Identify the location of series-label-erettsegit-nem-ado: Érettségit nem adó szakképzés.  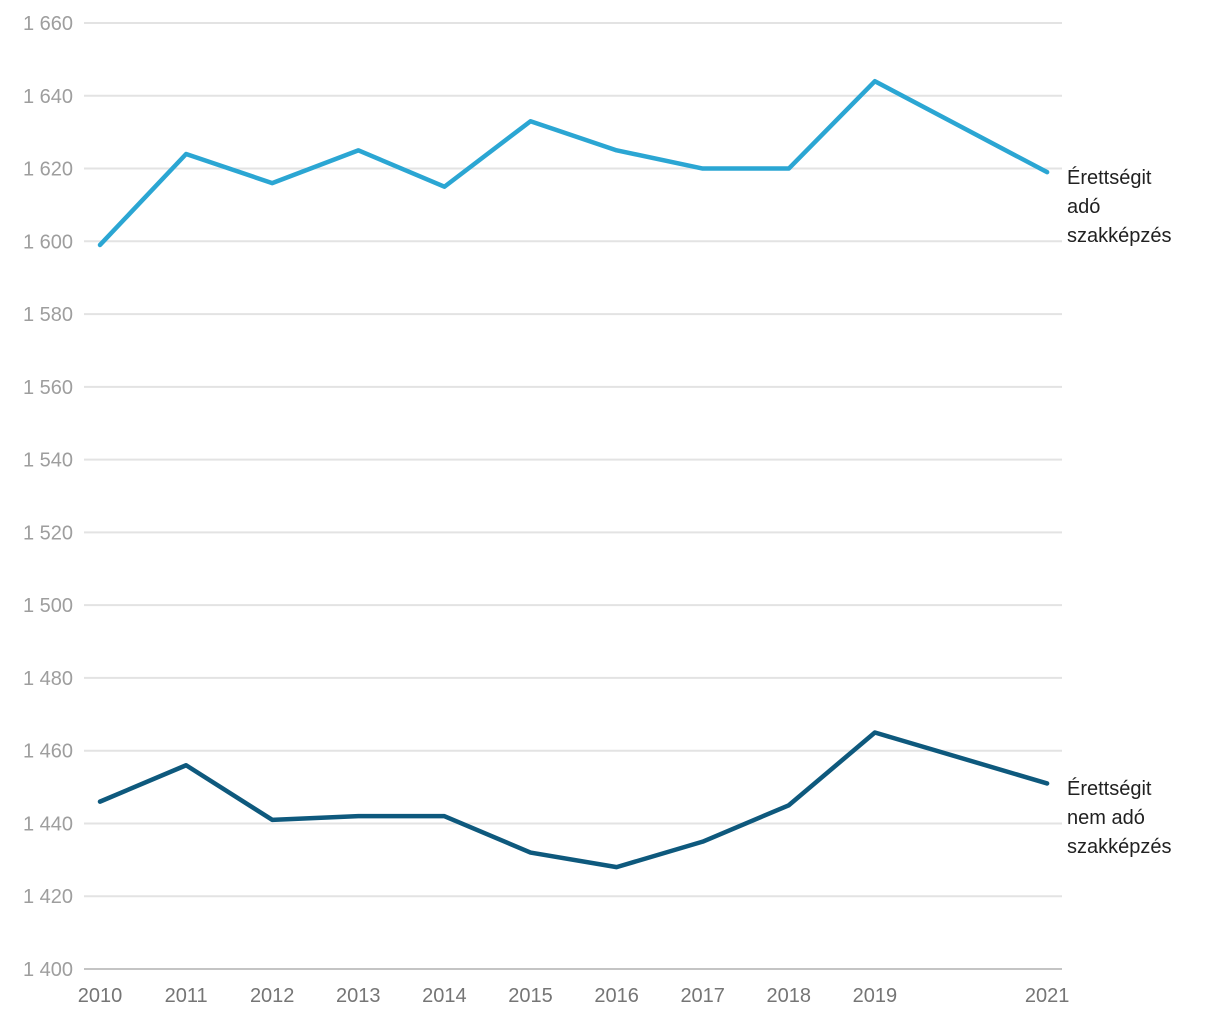
(1119, 818).